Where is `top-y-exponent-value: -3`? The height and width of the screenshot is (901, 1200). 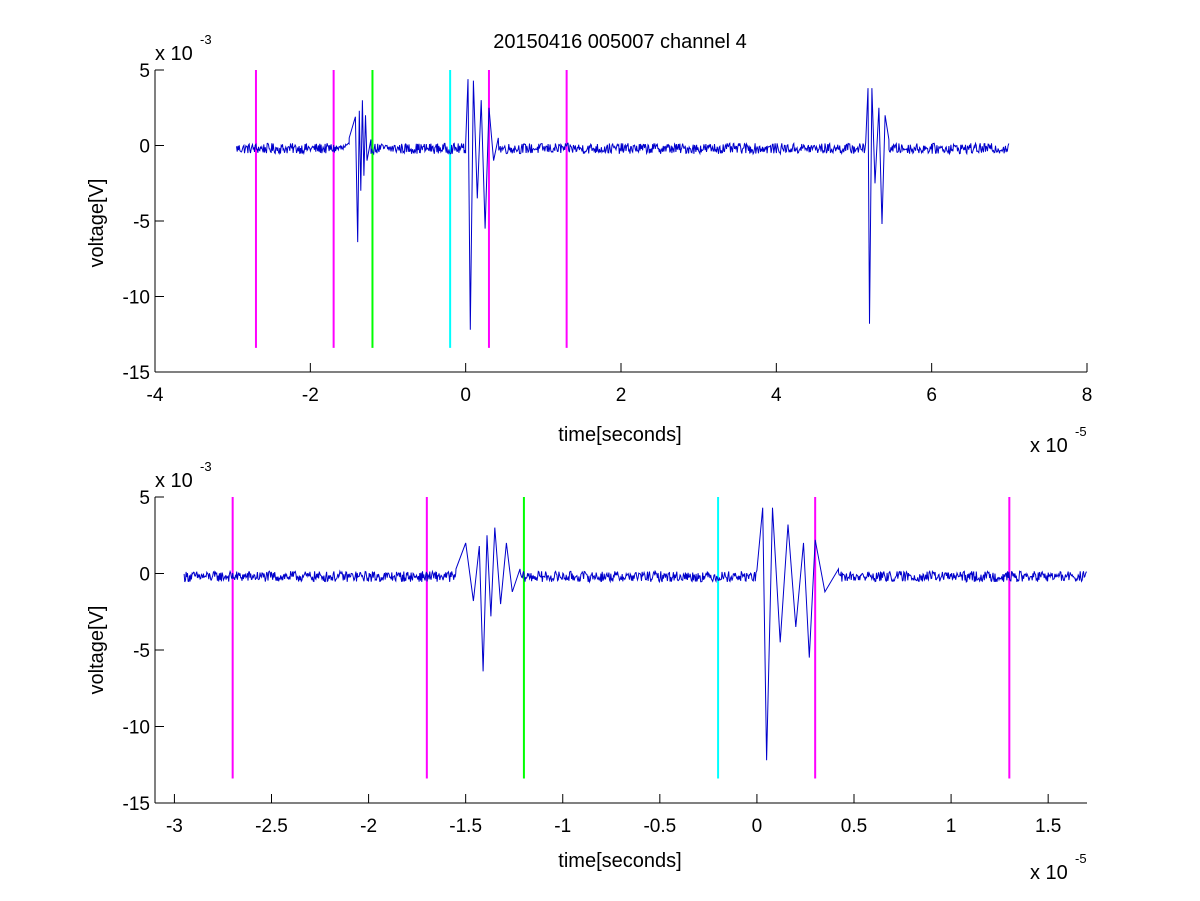 top-y-exponent-value: -3 is located at coordinates (206, 39).